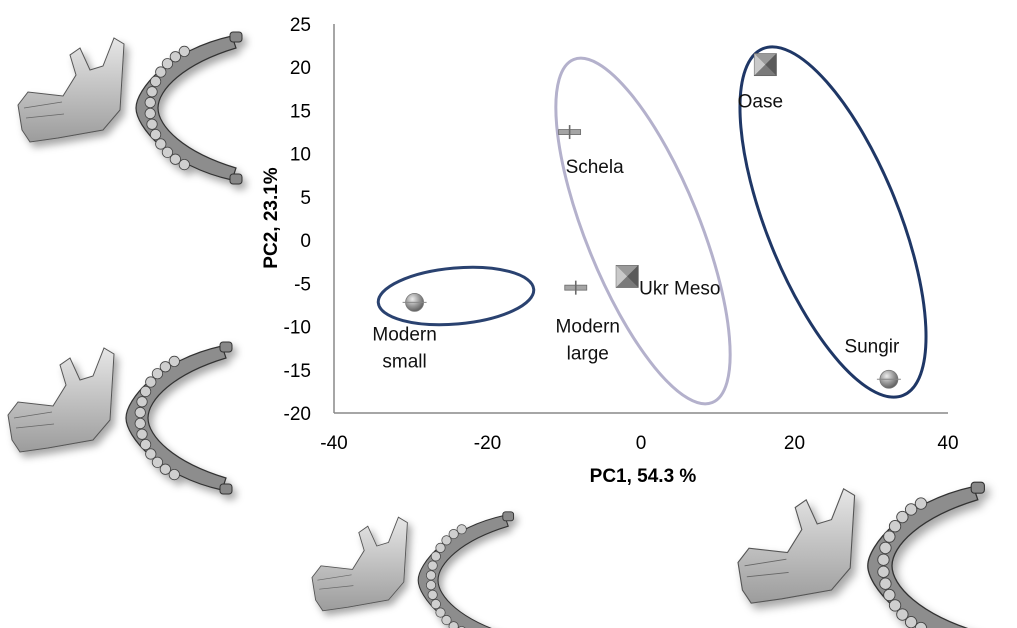  I want to click on point-label: Oase, so click(760, 102).